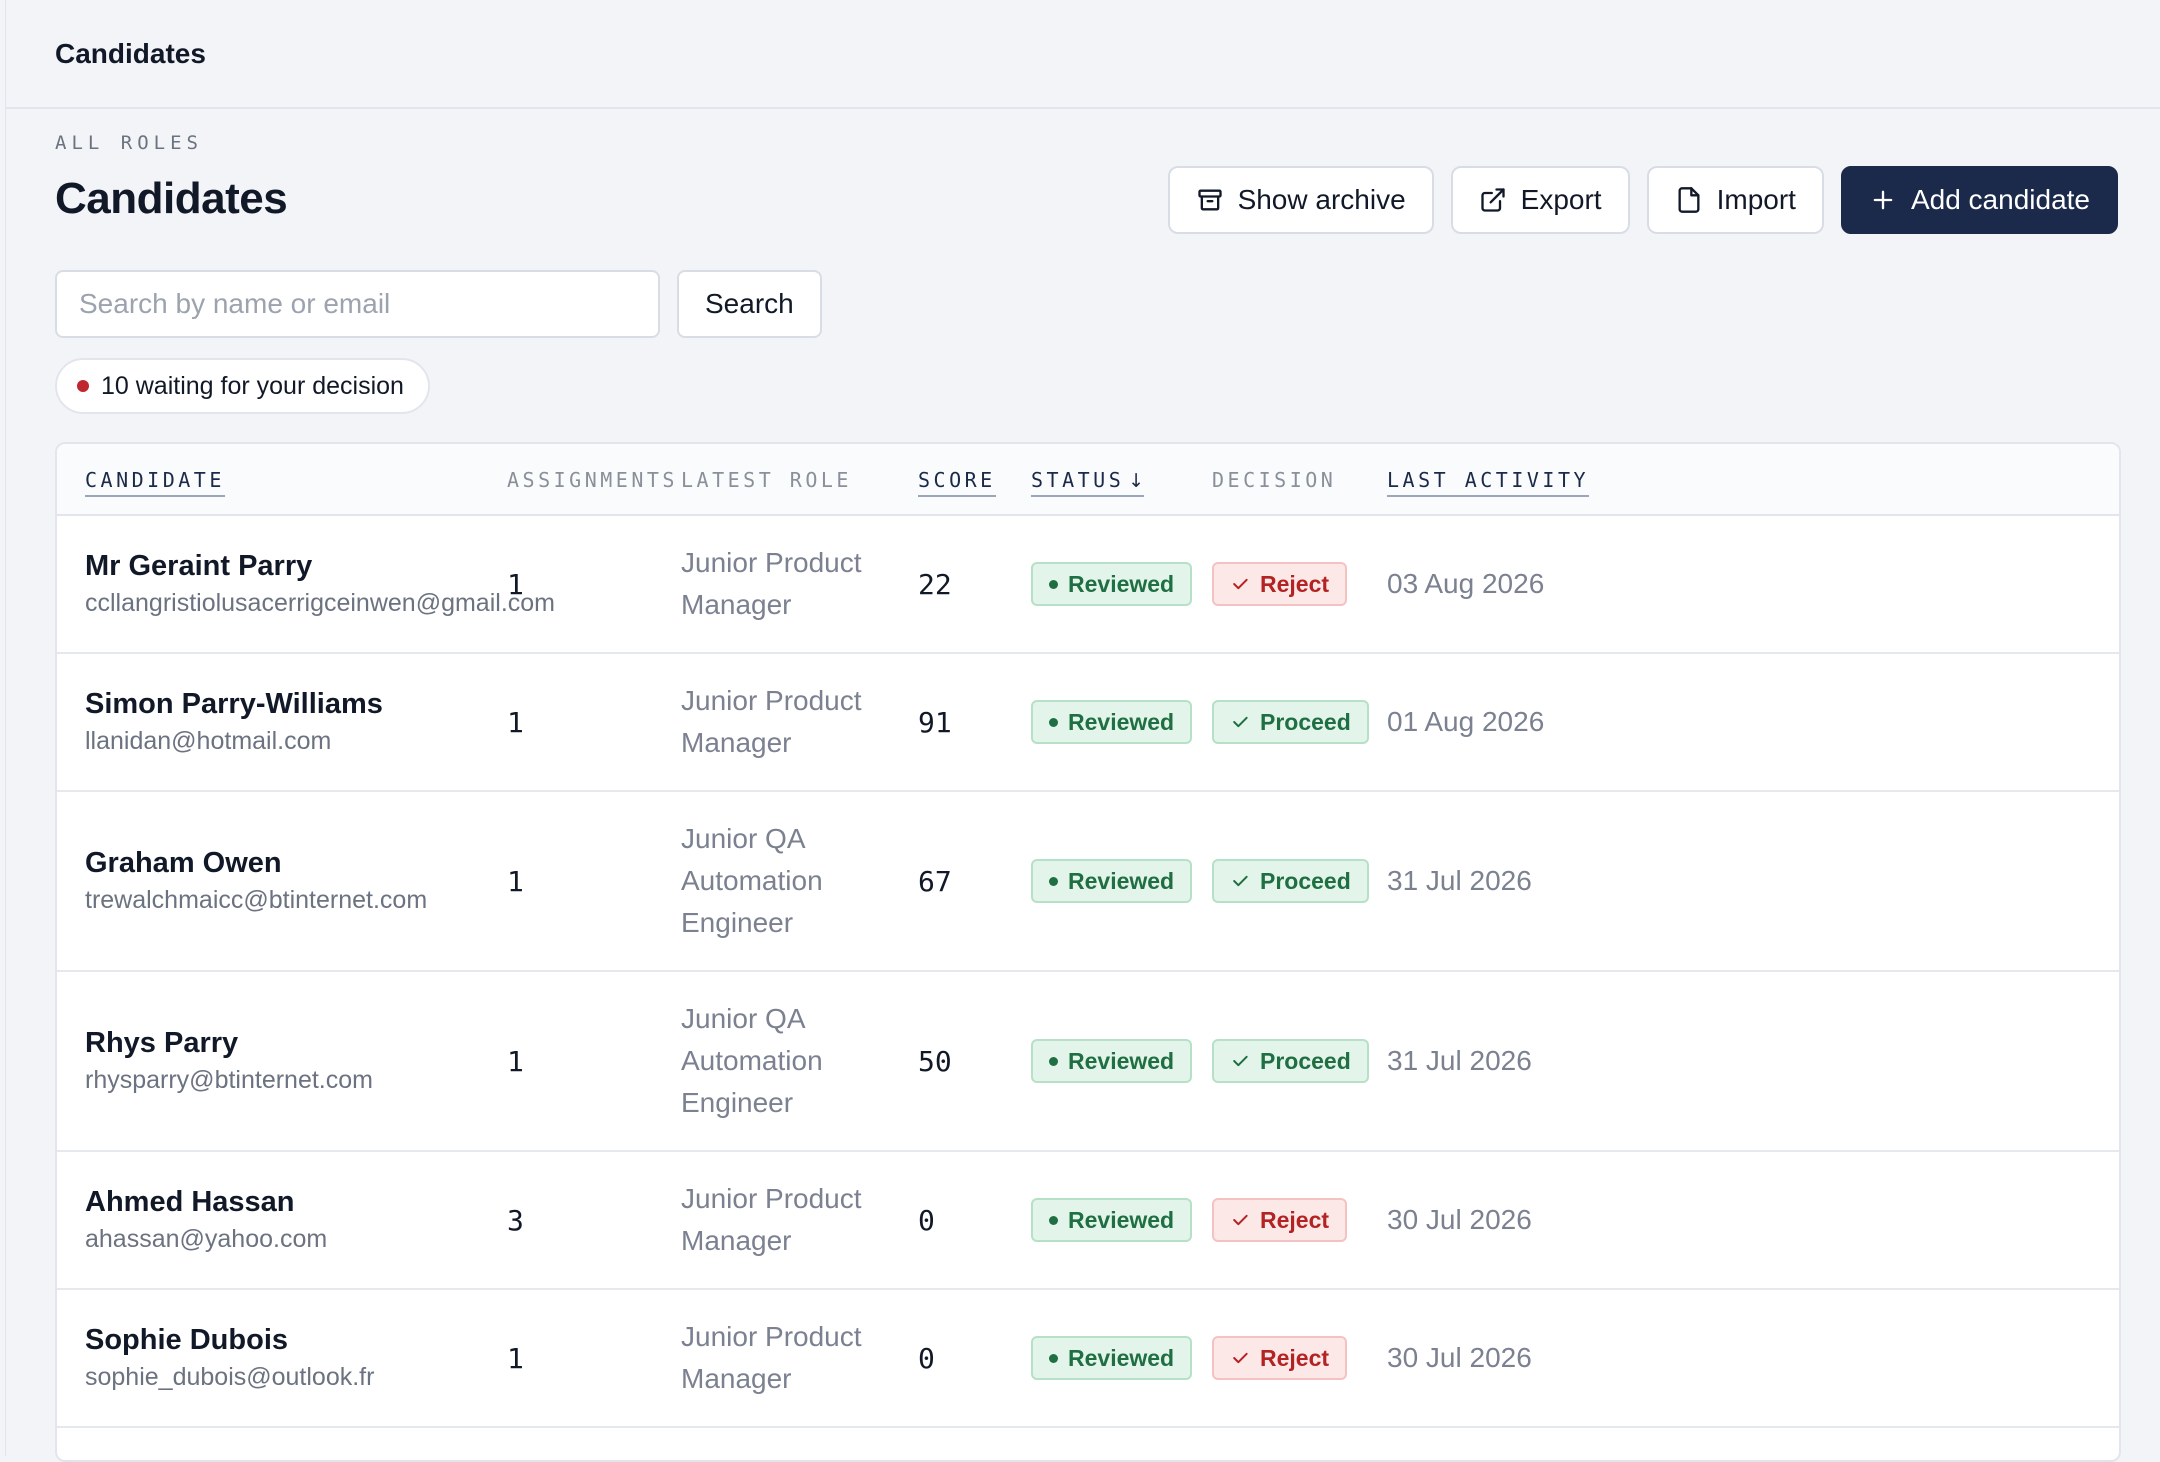 Image resolution: width=2160 pixels, height=1462 pixels. I want to click on candidate-name: Rhys Parry, so click(229, 1043).